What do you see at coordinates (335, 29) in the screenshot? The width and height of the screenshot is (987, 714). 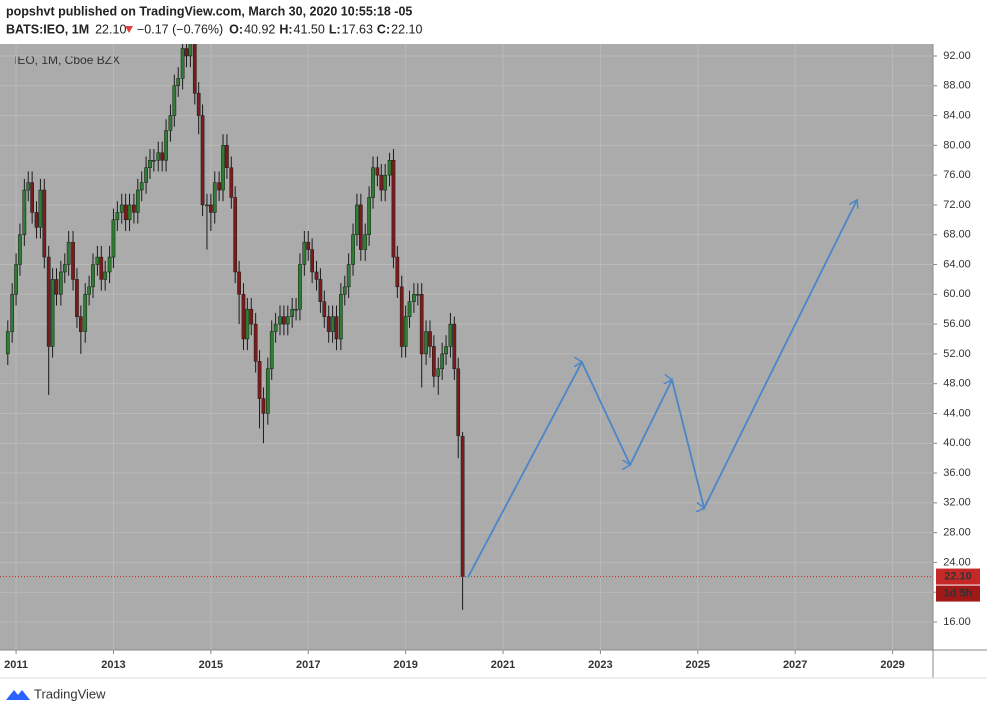 I see `quote-field-label: L:` at bounding box center [335, 29].